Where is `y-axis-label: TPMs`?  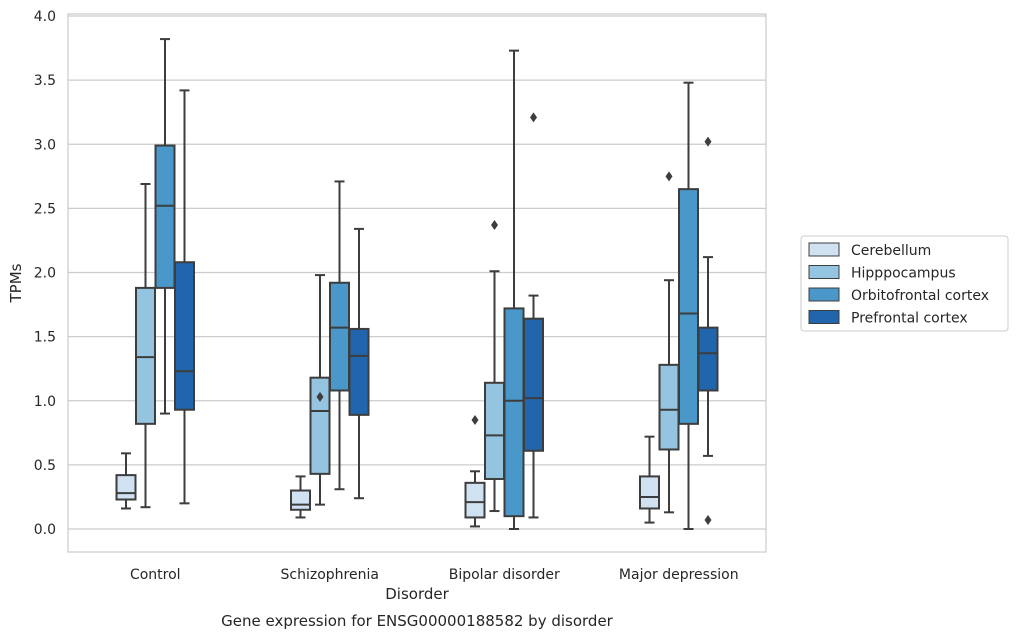 y-axis-label: TPMs is located at coordinates (16, 283).